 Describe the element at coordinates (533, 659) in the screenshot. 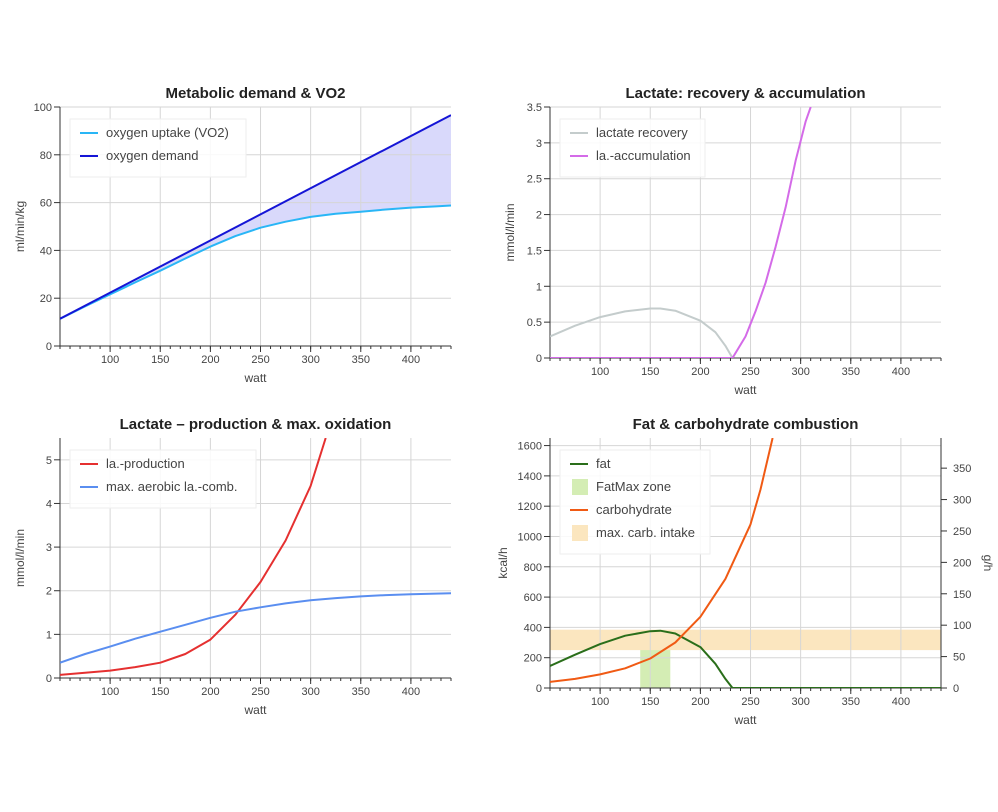

I see `y-tick-label: 200` at that location.